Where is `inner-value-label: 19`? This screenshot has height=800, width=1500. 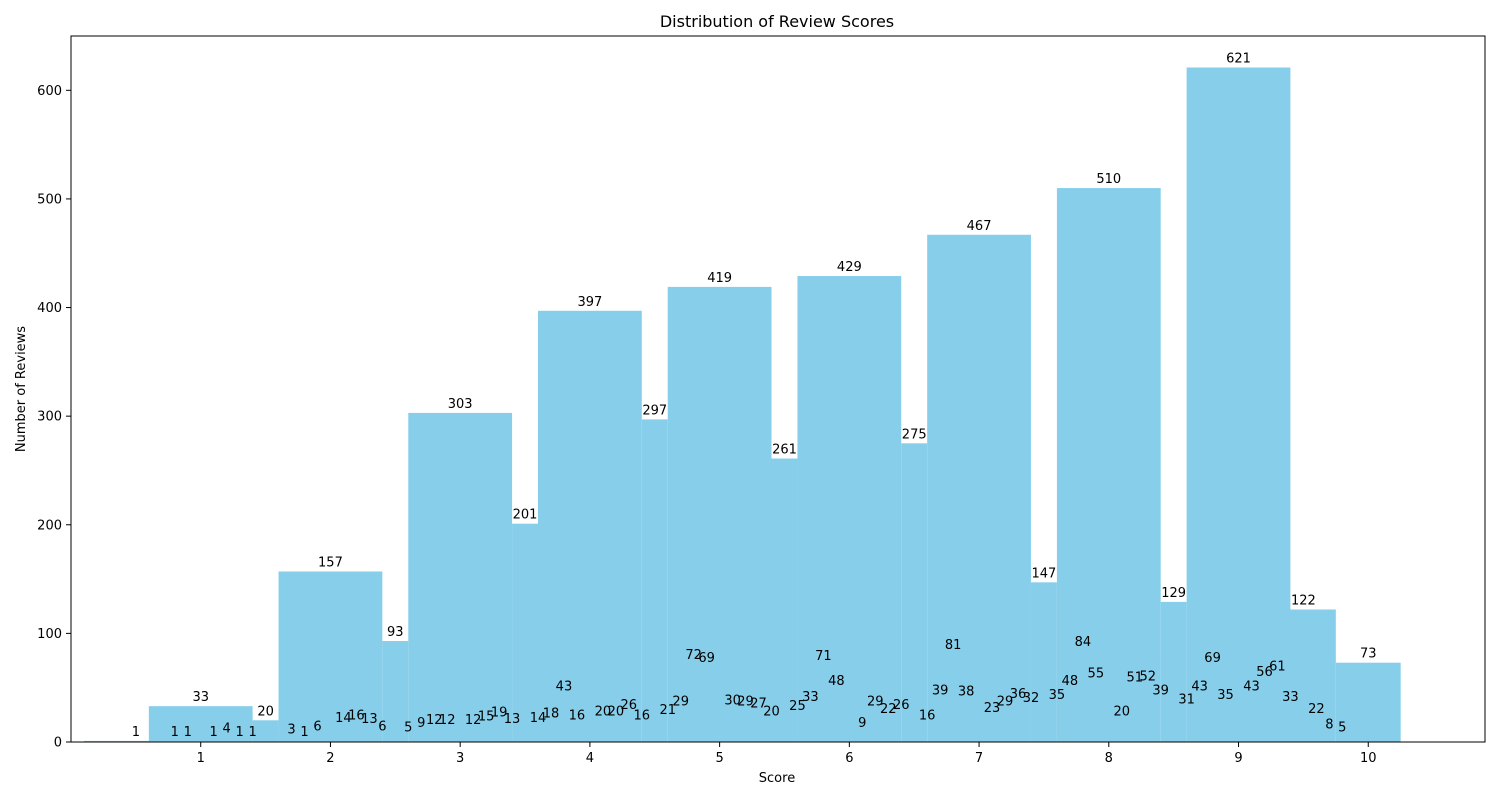 inner-value-label: 19 is located at coordinates (499, 712).